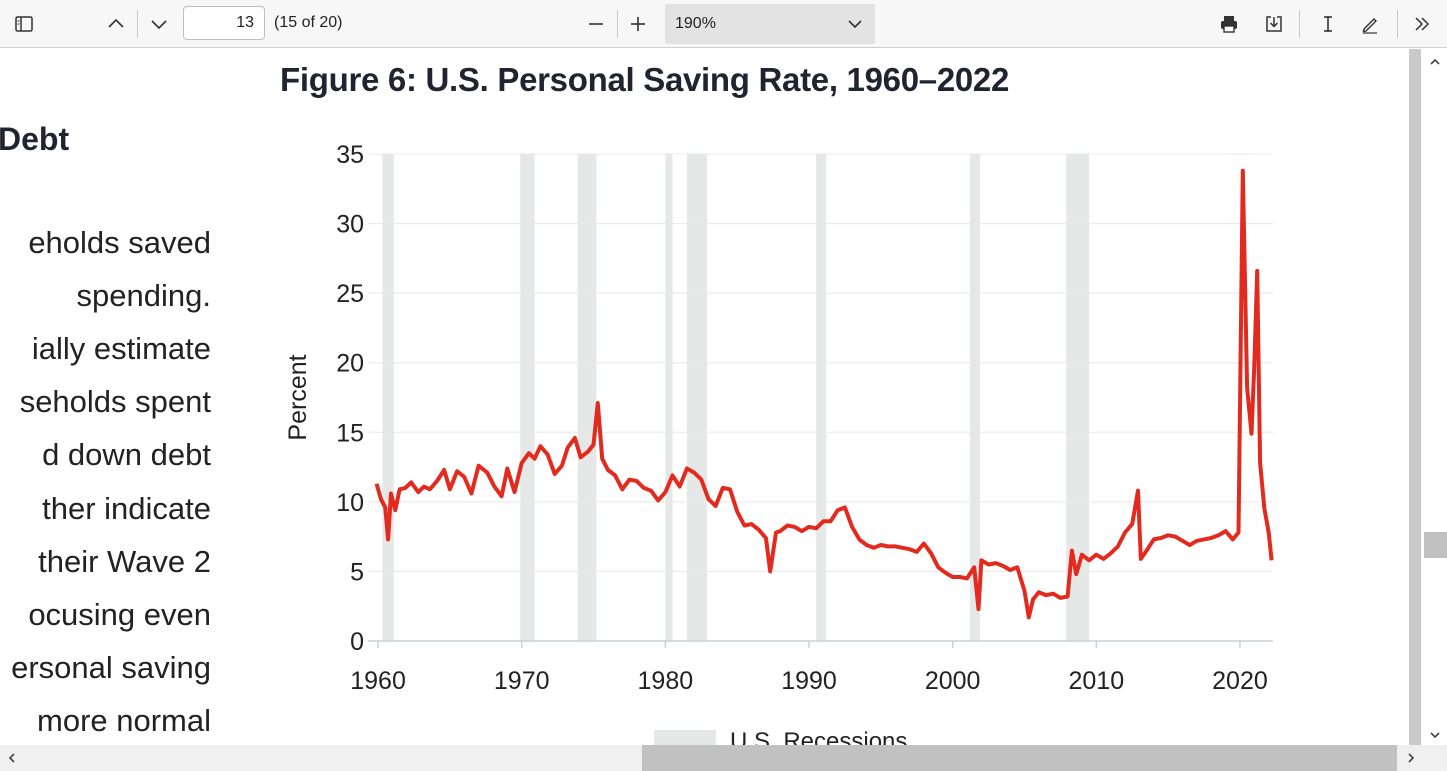 This screenshot has height=771, width=1447. What do you see at coordinates (1229, 24) in the screenshot?
I see `print-icon` at bounding box center [1229, 24].